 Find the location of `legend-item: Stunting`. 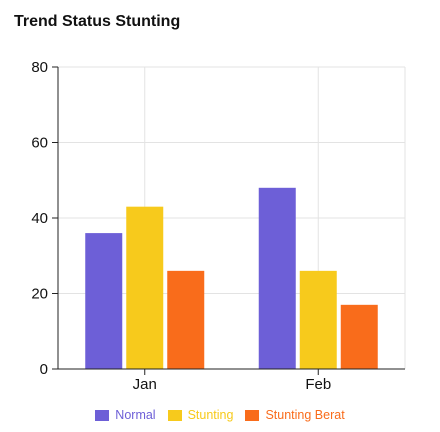

legend-item: Stunting is located at coordinates (200, 415).